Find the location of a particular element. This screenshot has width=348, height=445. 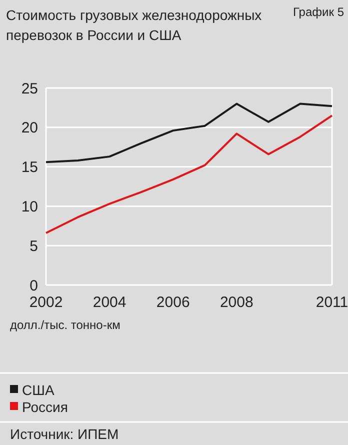

y-tick-label: 10 is located at coordinates (29, 207).